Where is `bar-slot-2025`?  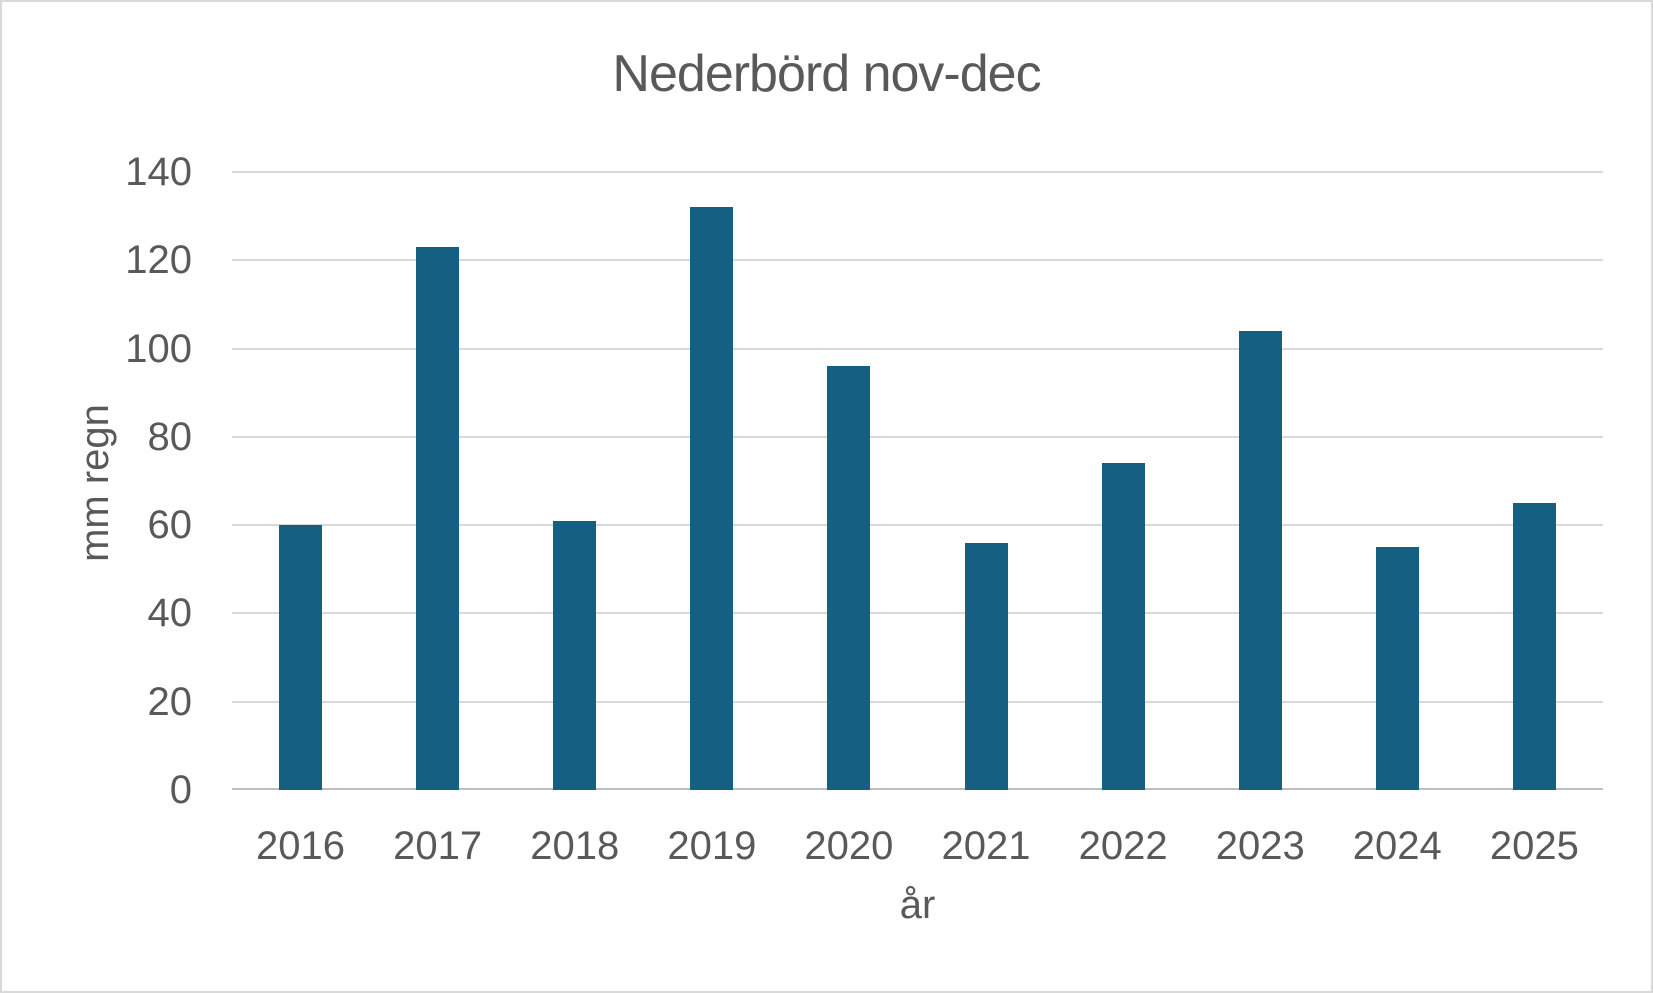
bar-slot-2025 is located at coordinates (1534, 481).